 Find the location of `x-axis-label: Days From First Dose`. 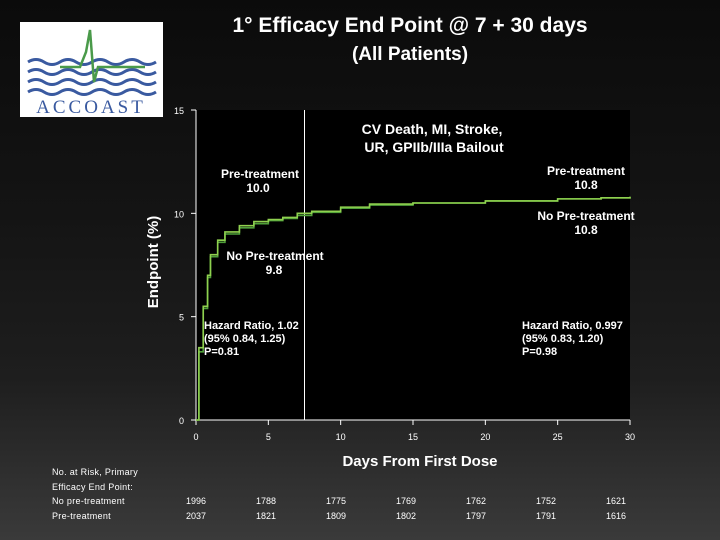

x-axis-label: Days From First Dose is located at coordinates (419, 461).